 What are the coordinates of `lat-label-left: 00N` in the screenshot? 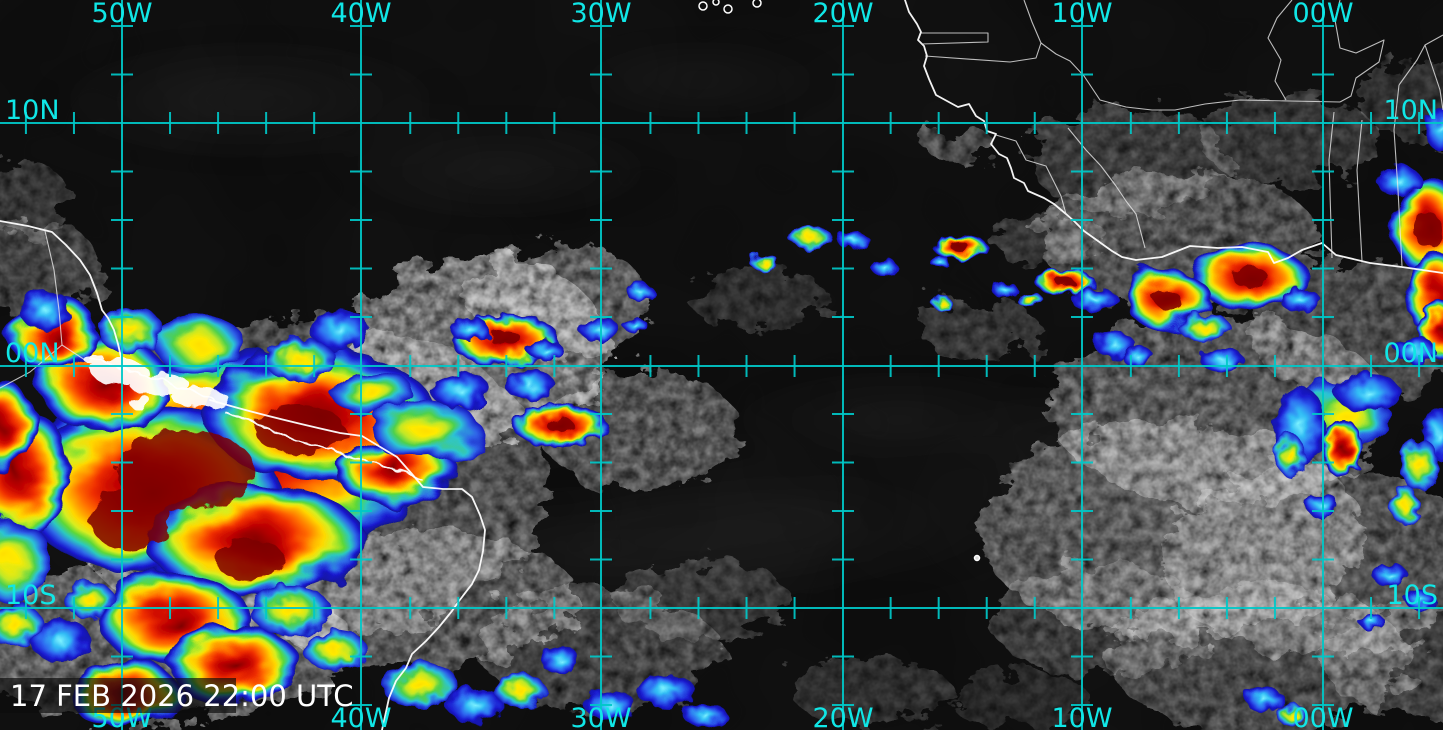 It's located at (32, 353).